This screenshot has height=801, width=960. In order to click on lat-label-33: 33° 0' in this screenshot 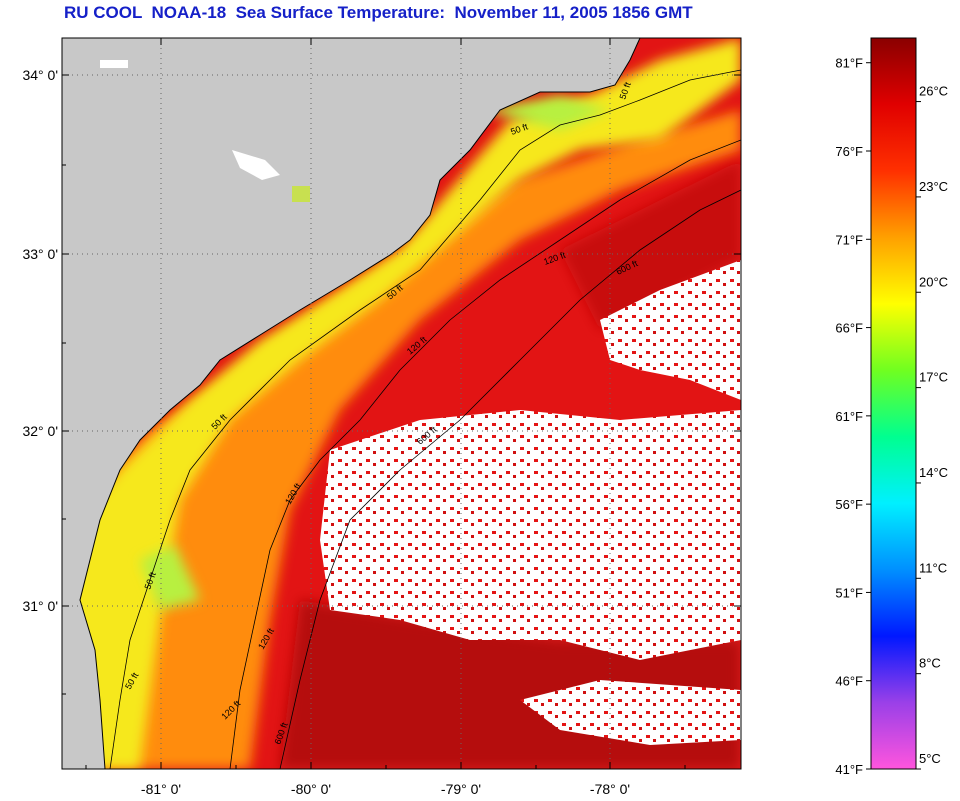, I will do `click(40, 254)`.